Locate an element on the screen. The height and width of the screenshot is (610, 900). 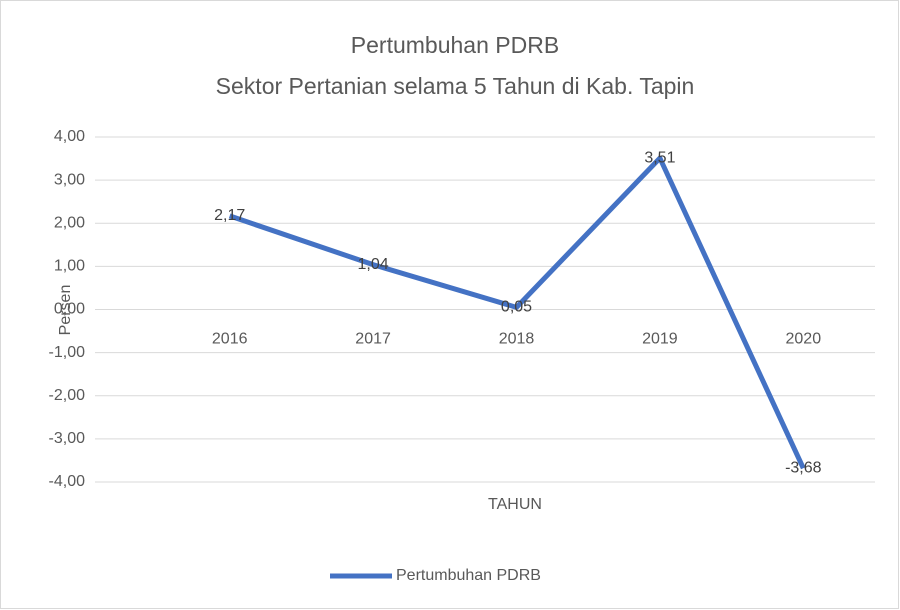
chart-title: Pertumbuhan PDRB is located at coordinates (455, 45).